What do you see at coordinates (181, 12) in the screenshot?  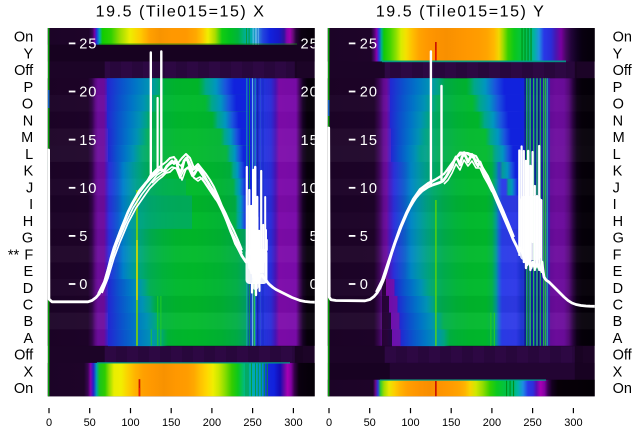 I see `svg-text: 19.5 (Tile015=15) X` at bounding box center [181, 12].